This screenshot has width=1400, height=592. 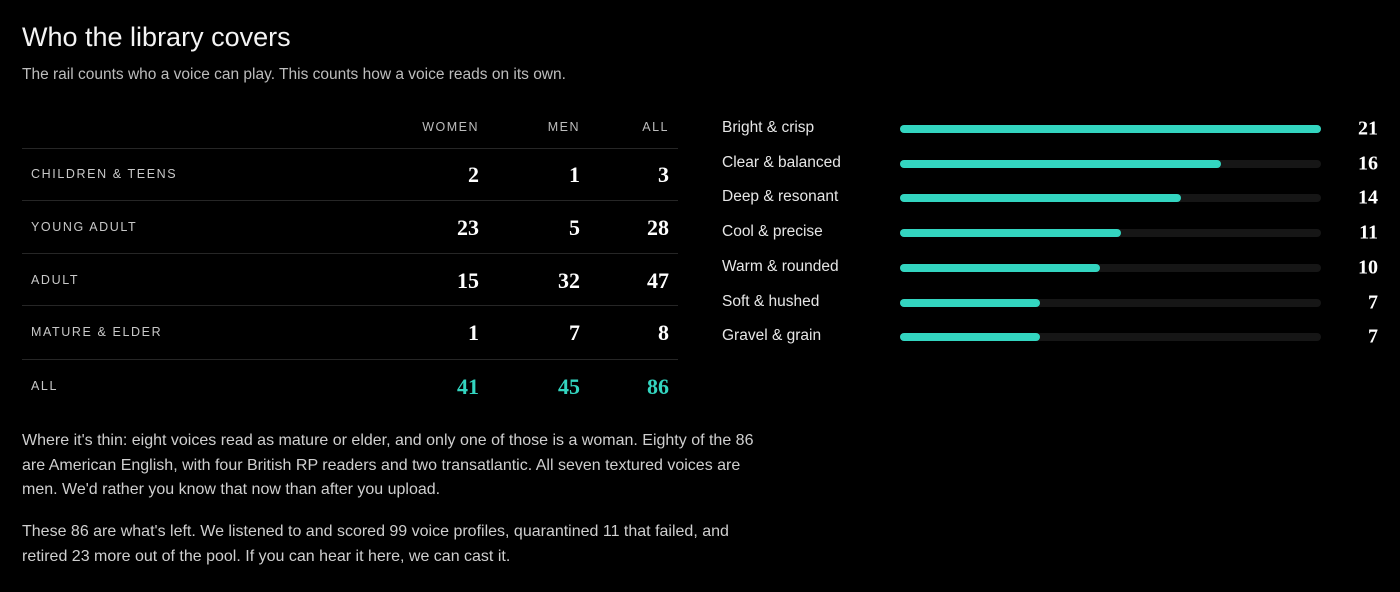 I want to click on cell-value: 8, so click(x=663, y=332).